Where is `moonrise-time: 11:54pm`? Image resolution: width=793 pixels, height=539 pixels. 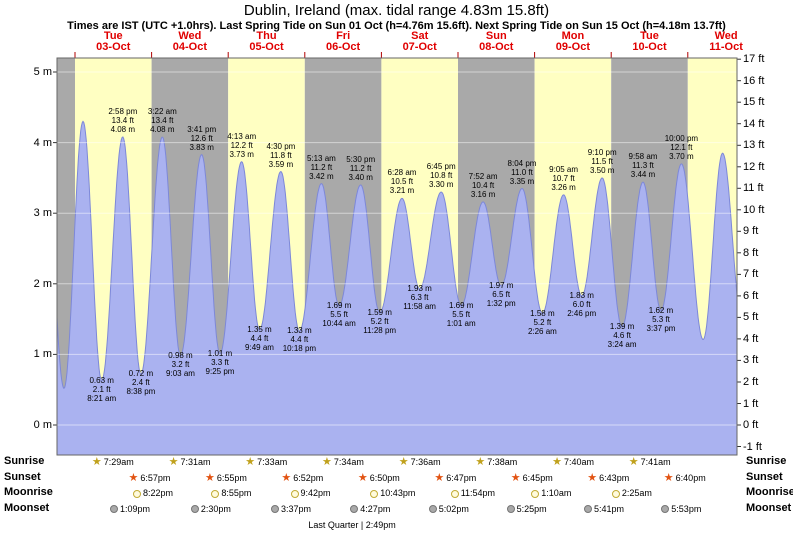
moonrise-time: 11:54pm is located at coordinates (478, 493).